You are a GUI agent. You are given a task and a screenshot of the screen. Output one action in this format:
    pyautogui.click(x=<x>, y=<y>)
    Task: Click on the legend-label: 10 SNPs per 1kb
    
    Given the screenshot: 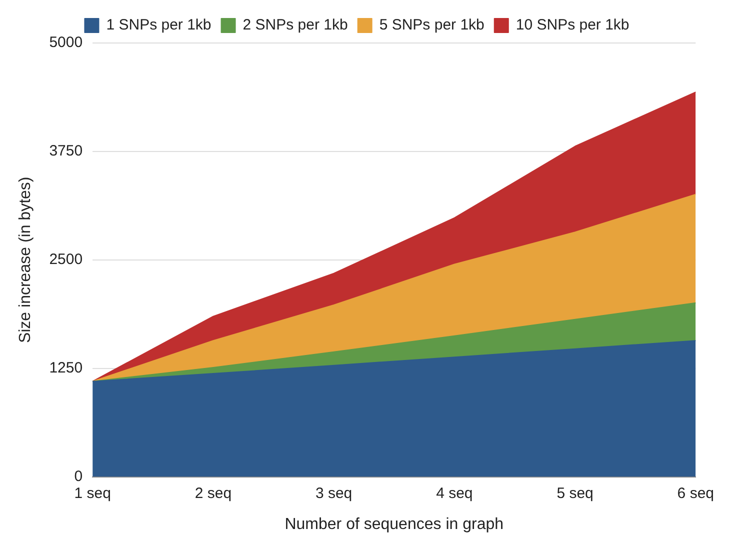 What is the action you would take?
    pyautogui.click(x=573, y=25)
    